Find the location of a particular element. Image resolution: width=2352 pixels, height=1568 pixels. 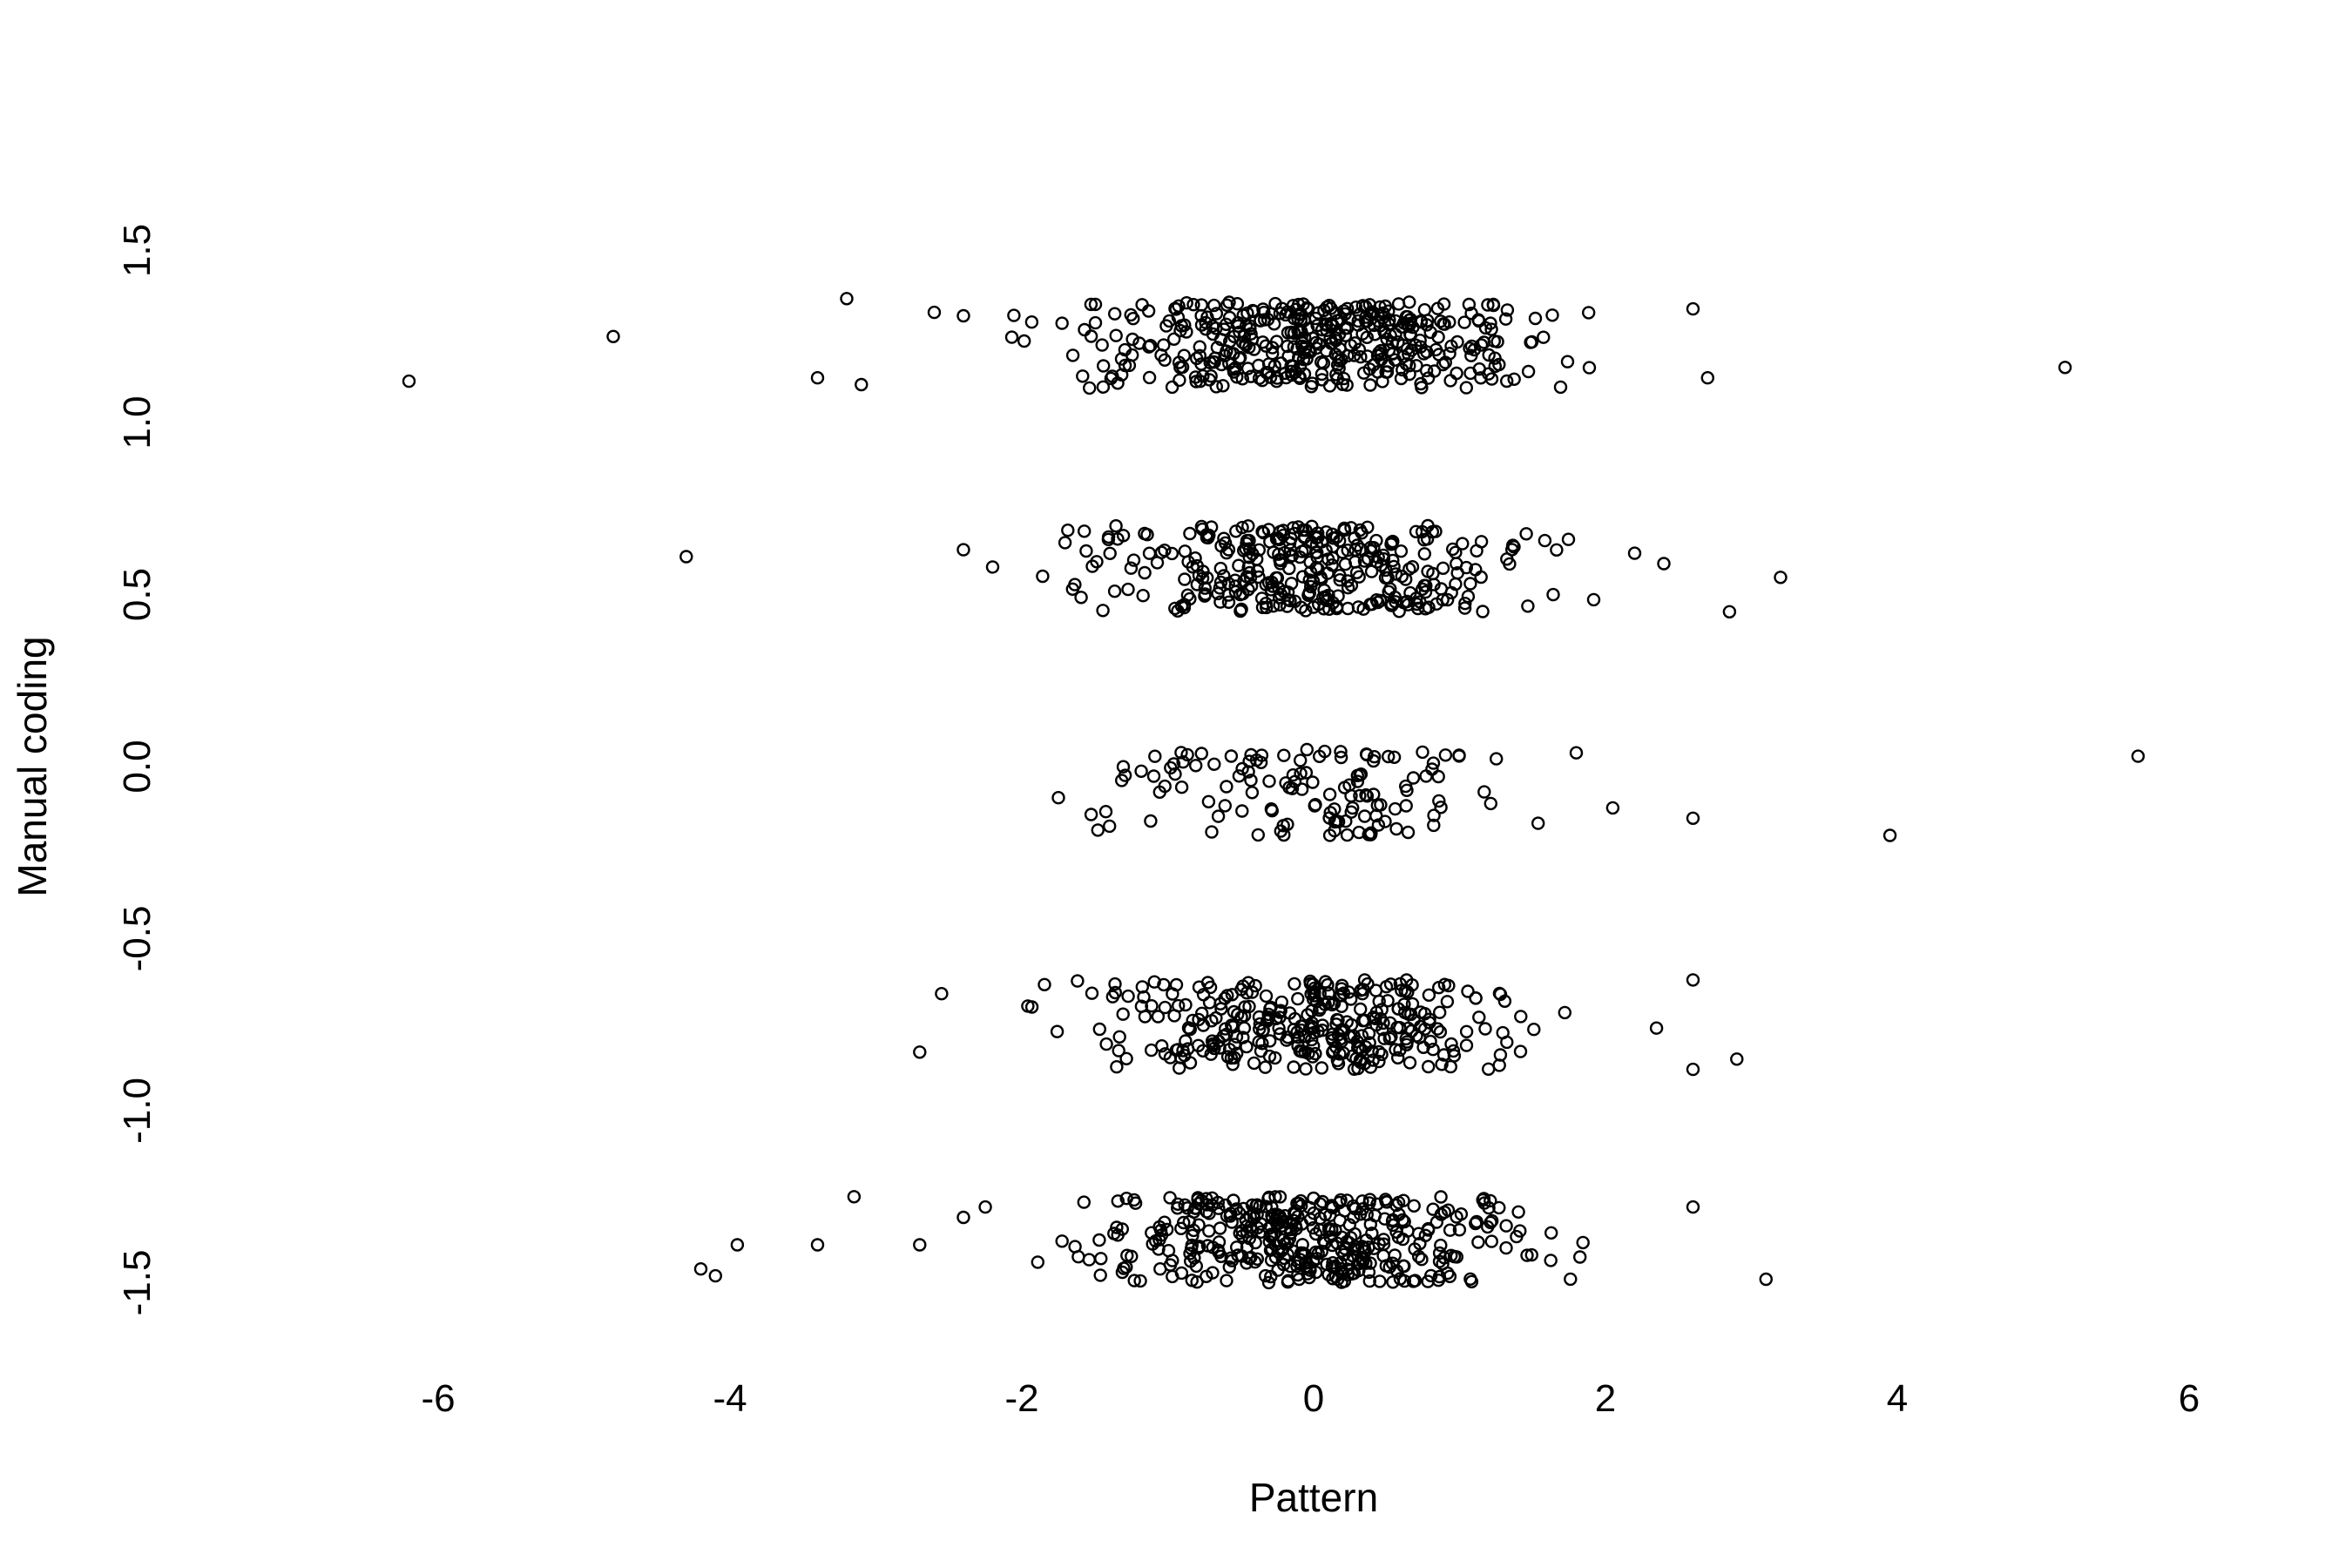

y-tick-label: 0.0 is located at coordinates (137, 766).